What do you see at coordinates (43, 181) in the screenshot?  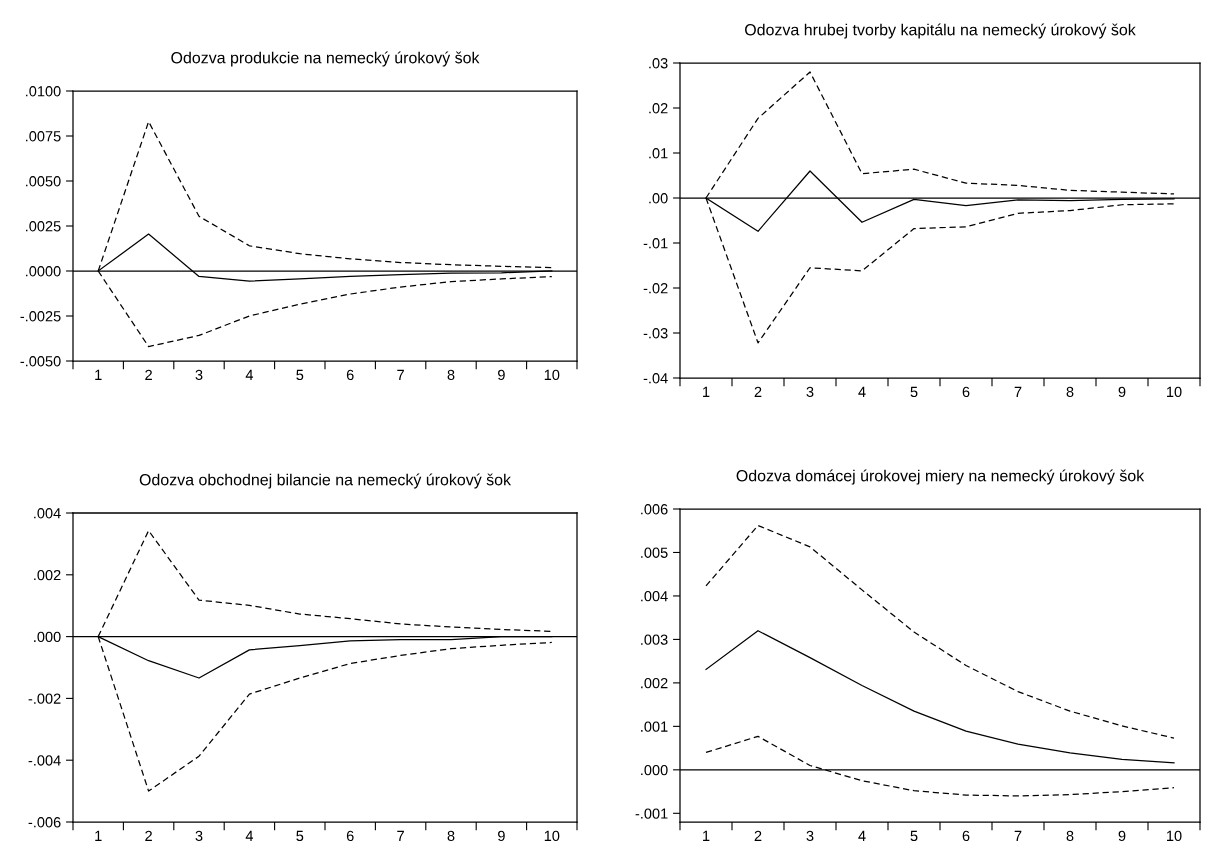 I see `y-tick-label: .0050` at bounding box center [43, 181].